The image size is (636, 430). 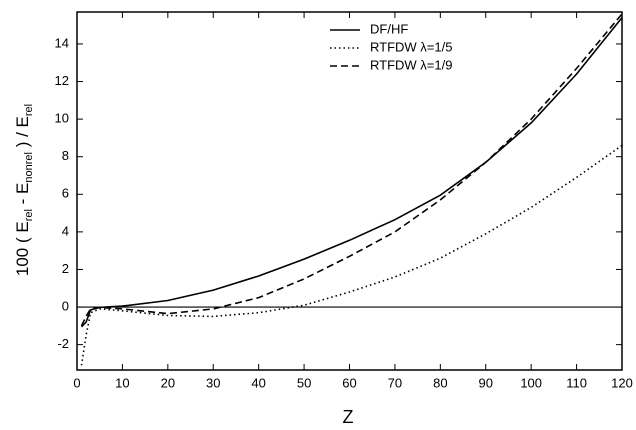 What do you see at coordinates (22, 248) in the screenshot?
I see `y-label-part: 100 ( E` at bounding box center [22, 248].